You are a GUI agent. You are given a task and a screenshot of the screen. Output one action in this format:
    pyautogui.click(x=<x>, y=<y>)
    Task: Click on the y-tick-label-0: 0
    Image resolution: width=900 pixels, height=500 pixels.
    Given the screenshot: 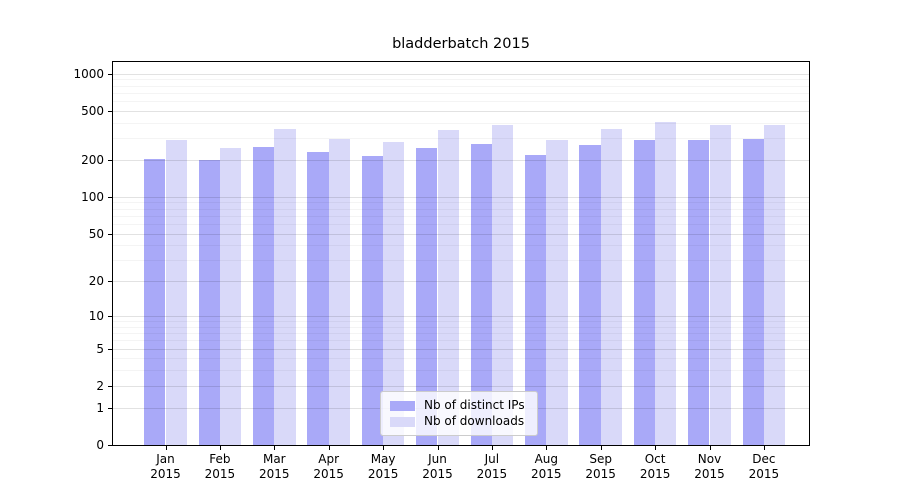 What is the action you would take?
    pyautogui.click(x=100, y=445)
    